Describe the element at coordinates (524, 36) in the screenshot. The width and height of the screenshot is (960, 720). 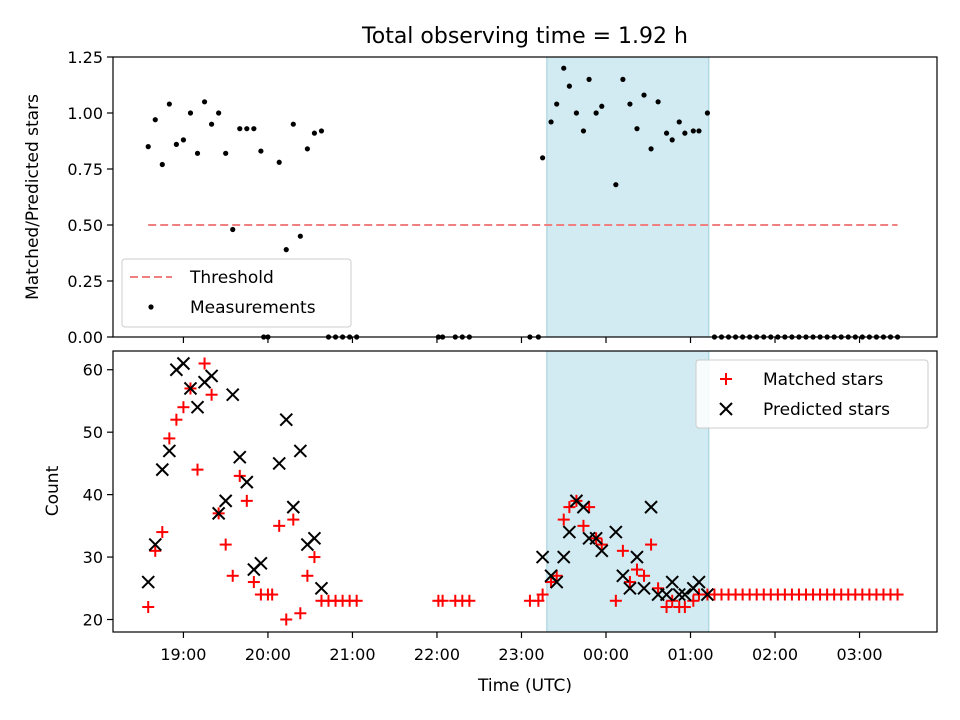
I see `figure-title: Total observing time = 1.92 h` at that location.